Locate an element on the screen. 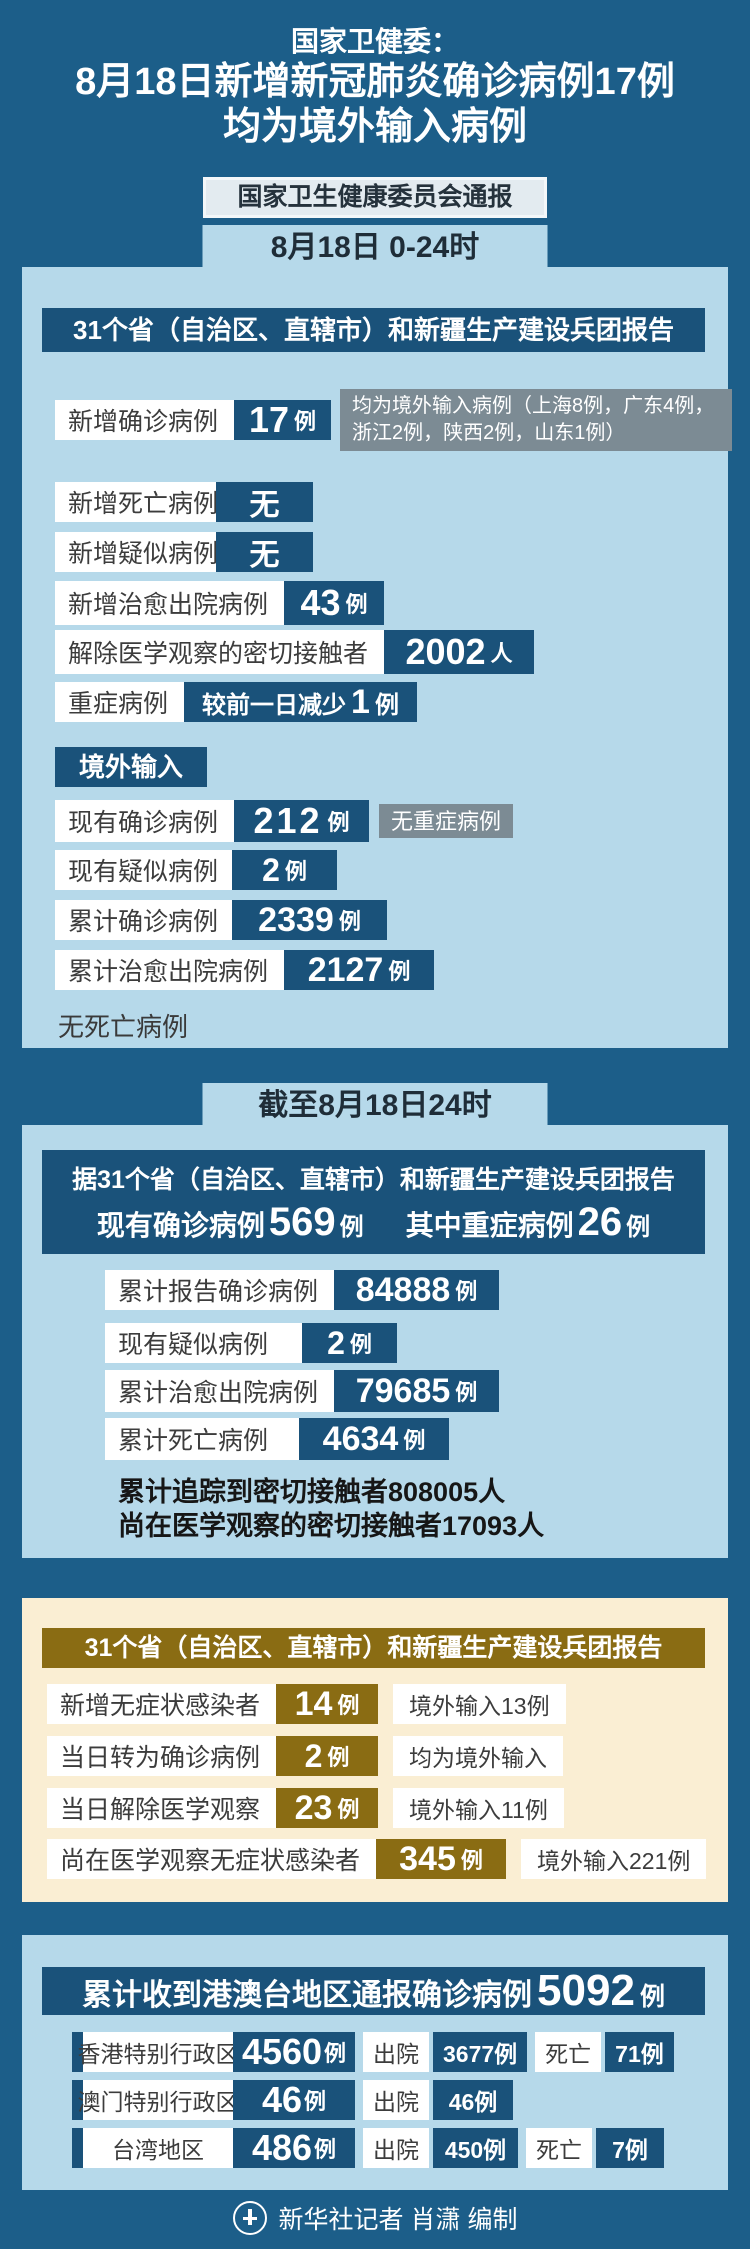  stat-label: 重症病例 is located at coordinates (120, 702).